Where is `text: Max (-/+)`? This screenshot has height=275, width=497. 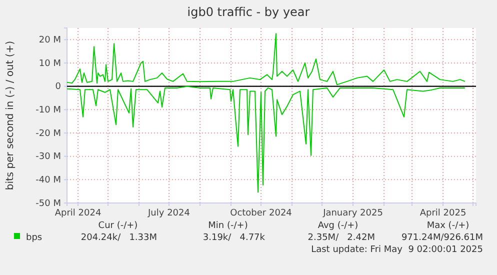 text: Max (-/+) is located at coordinates (448, 226).